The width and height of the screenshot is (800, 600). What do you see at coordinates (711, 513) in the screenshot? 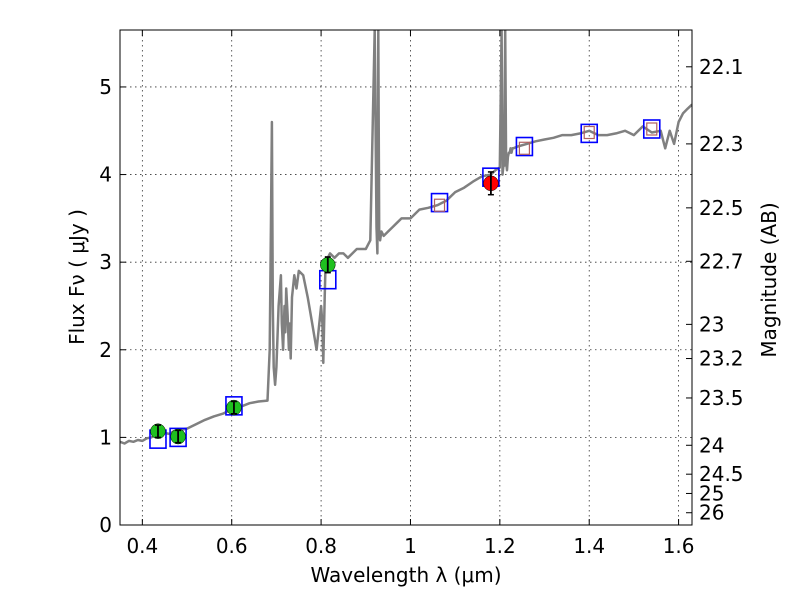
I see `right-tick-label: 26` at bounding box center [711, 513].